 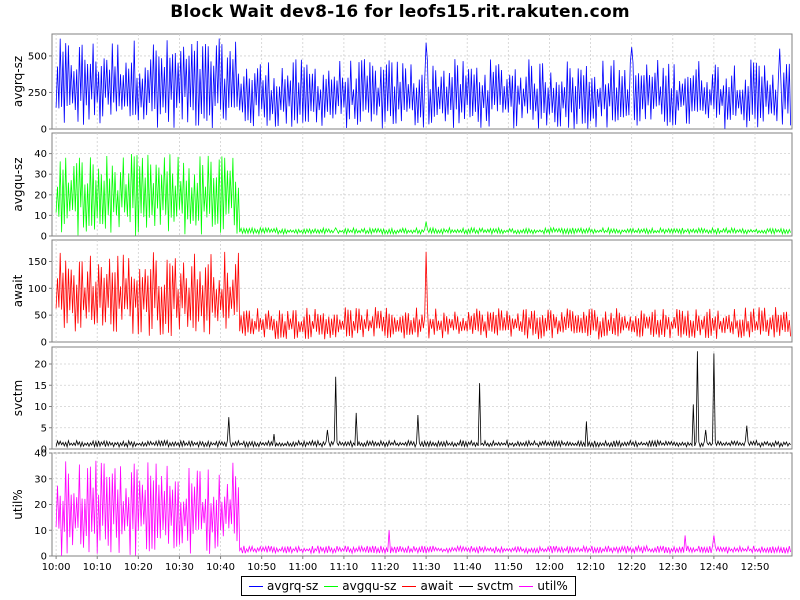 What do you see at coordinates (18, 290) in the screenshot?
I see `y-axis-label: await` at bounding box center [18, 290].